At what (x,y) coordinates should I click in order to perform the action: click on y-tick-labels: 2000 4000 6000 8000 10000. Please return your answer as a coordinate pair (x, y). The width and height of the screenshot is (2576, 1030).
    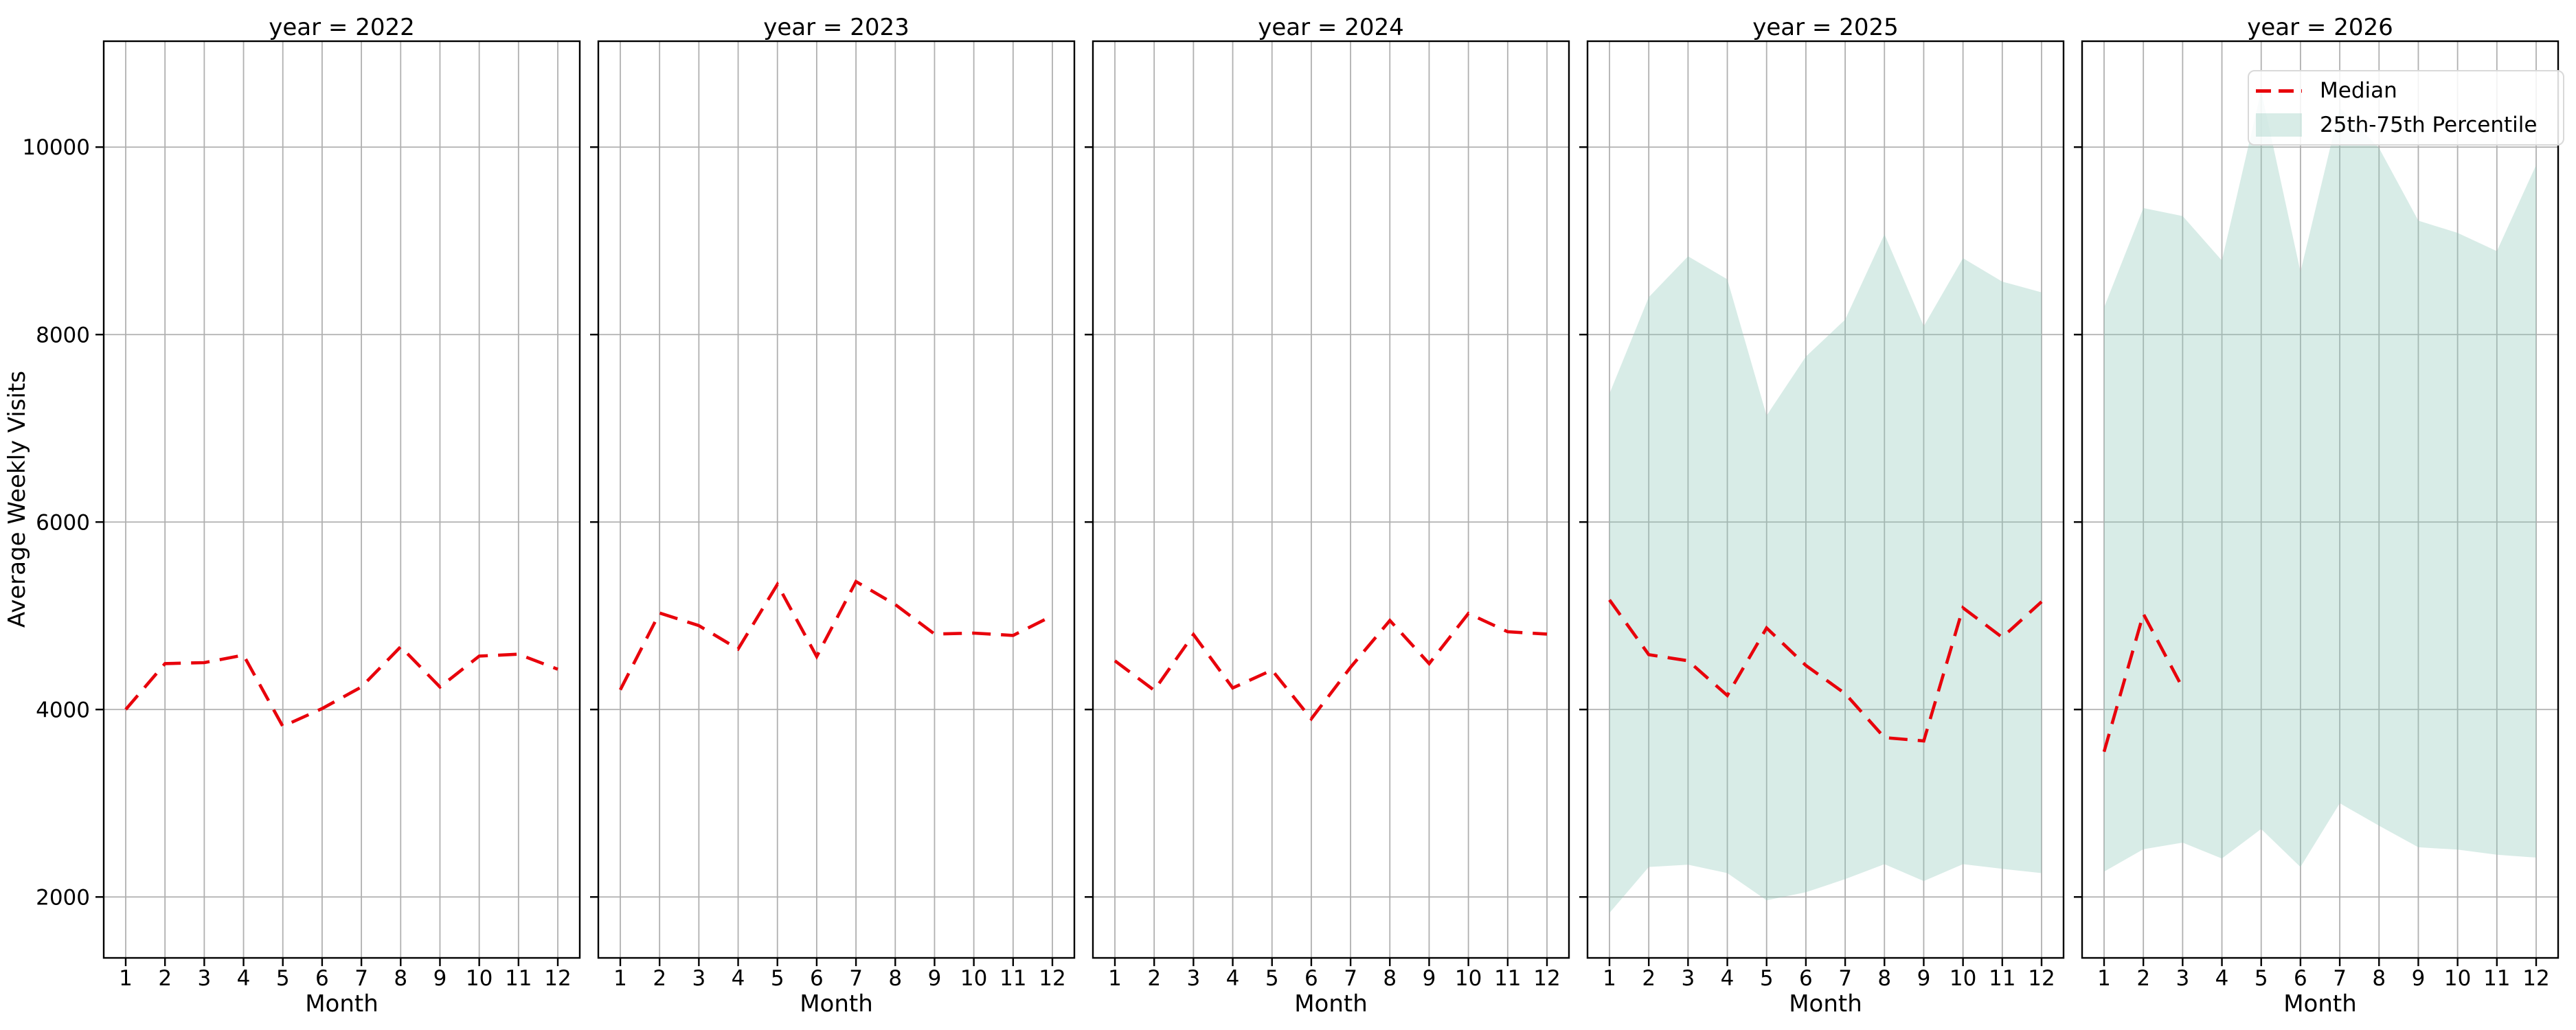
    Looking at the image, I should click on (56, 522).